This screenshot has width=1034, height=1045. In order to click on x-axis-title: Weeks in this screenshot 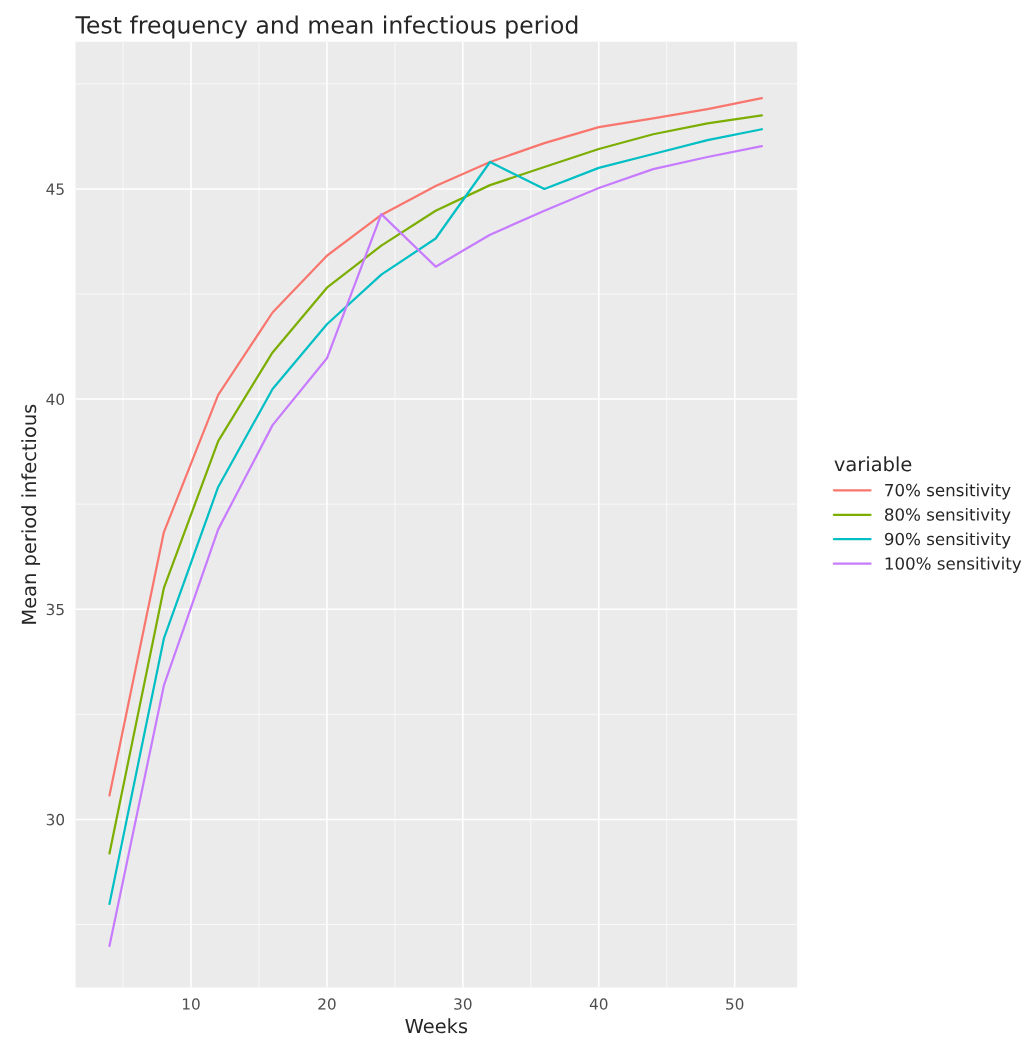, I will do `click(436, 1026)`.